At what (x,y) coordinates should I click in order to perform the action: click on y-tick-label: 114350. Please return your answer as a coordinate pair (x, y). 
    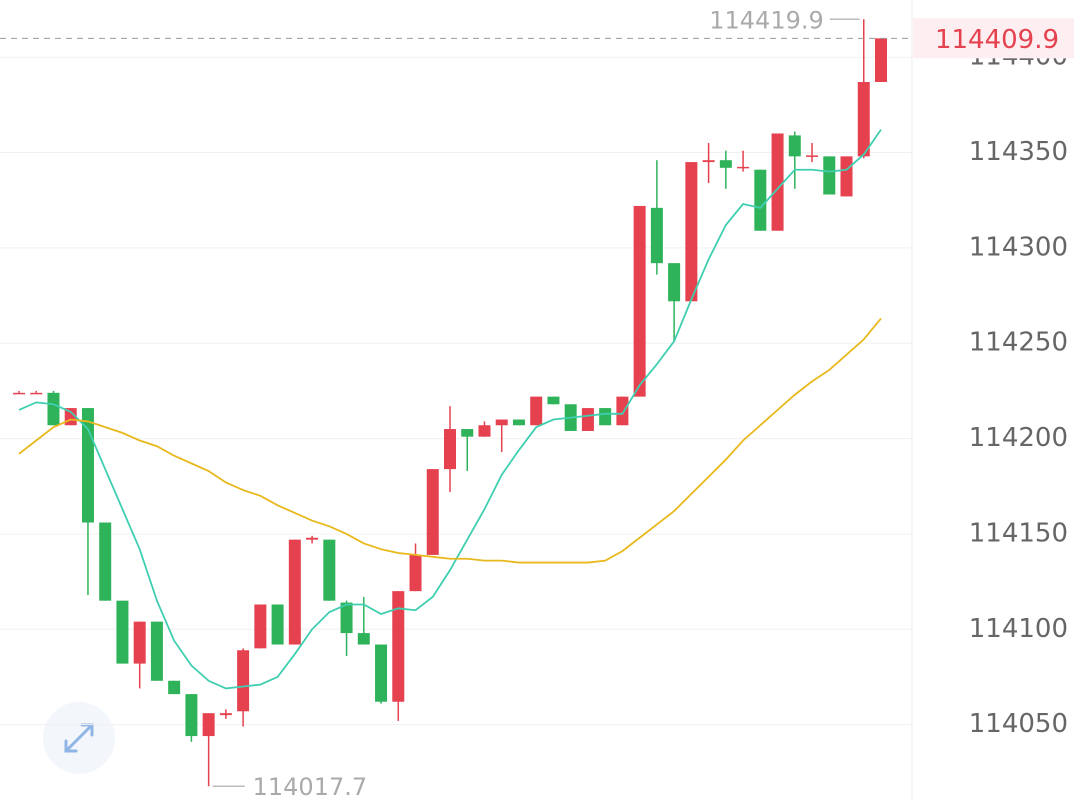
    Looking at the image, I should click on (1018, 152).